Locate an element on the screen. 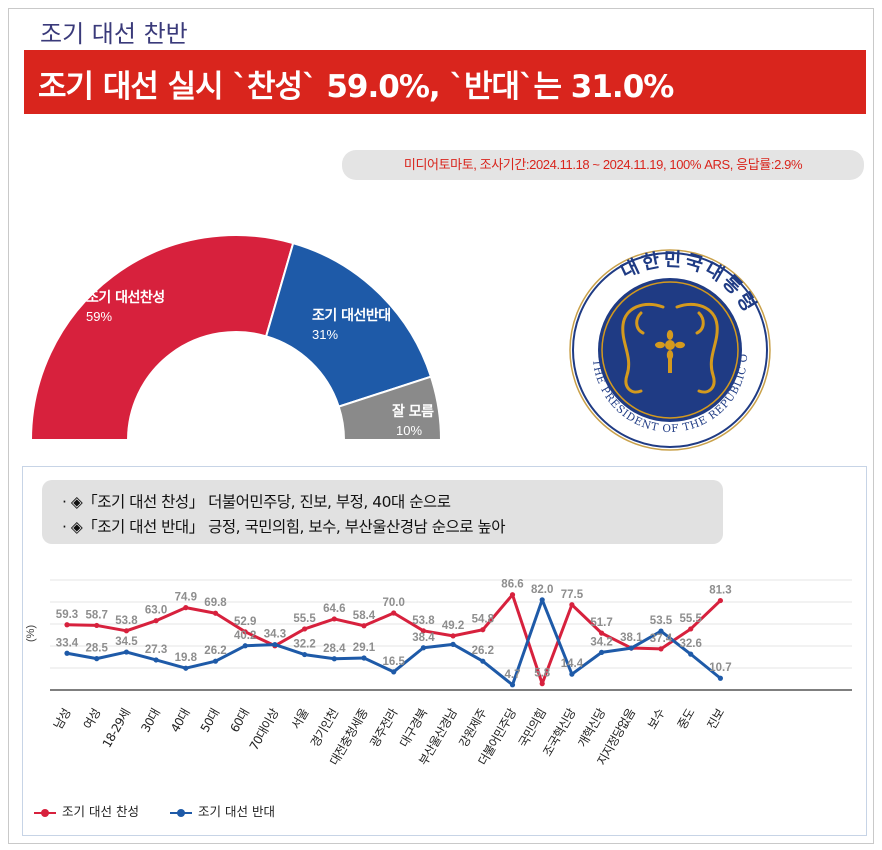 The width and height of the screenshot is (882, 850). data-label: 27.3 is located at coordinates (156, 650).